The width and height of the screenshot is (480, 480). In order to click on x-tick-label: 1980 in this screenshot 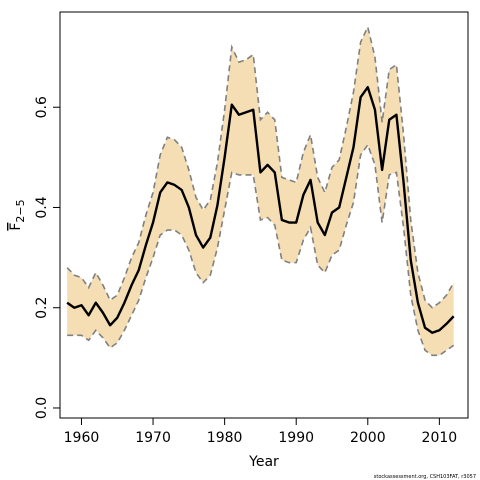, I will do `click(225, 438)`.